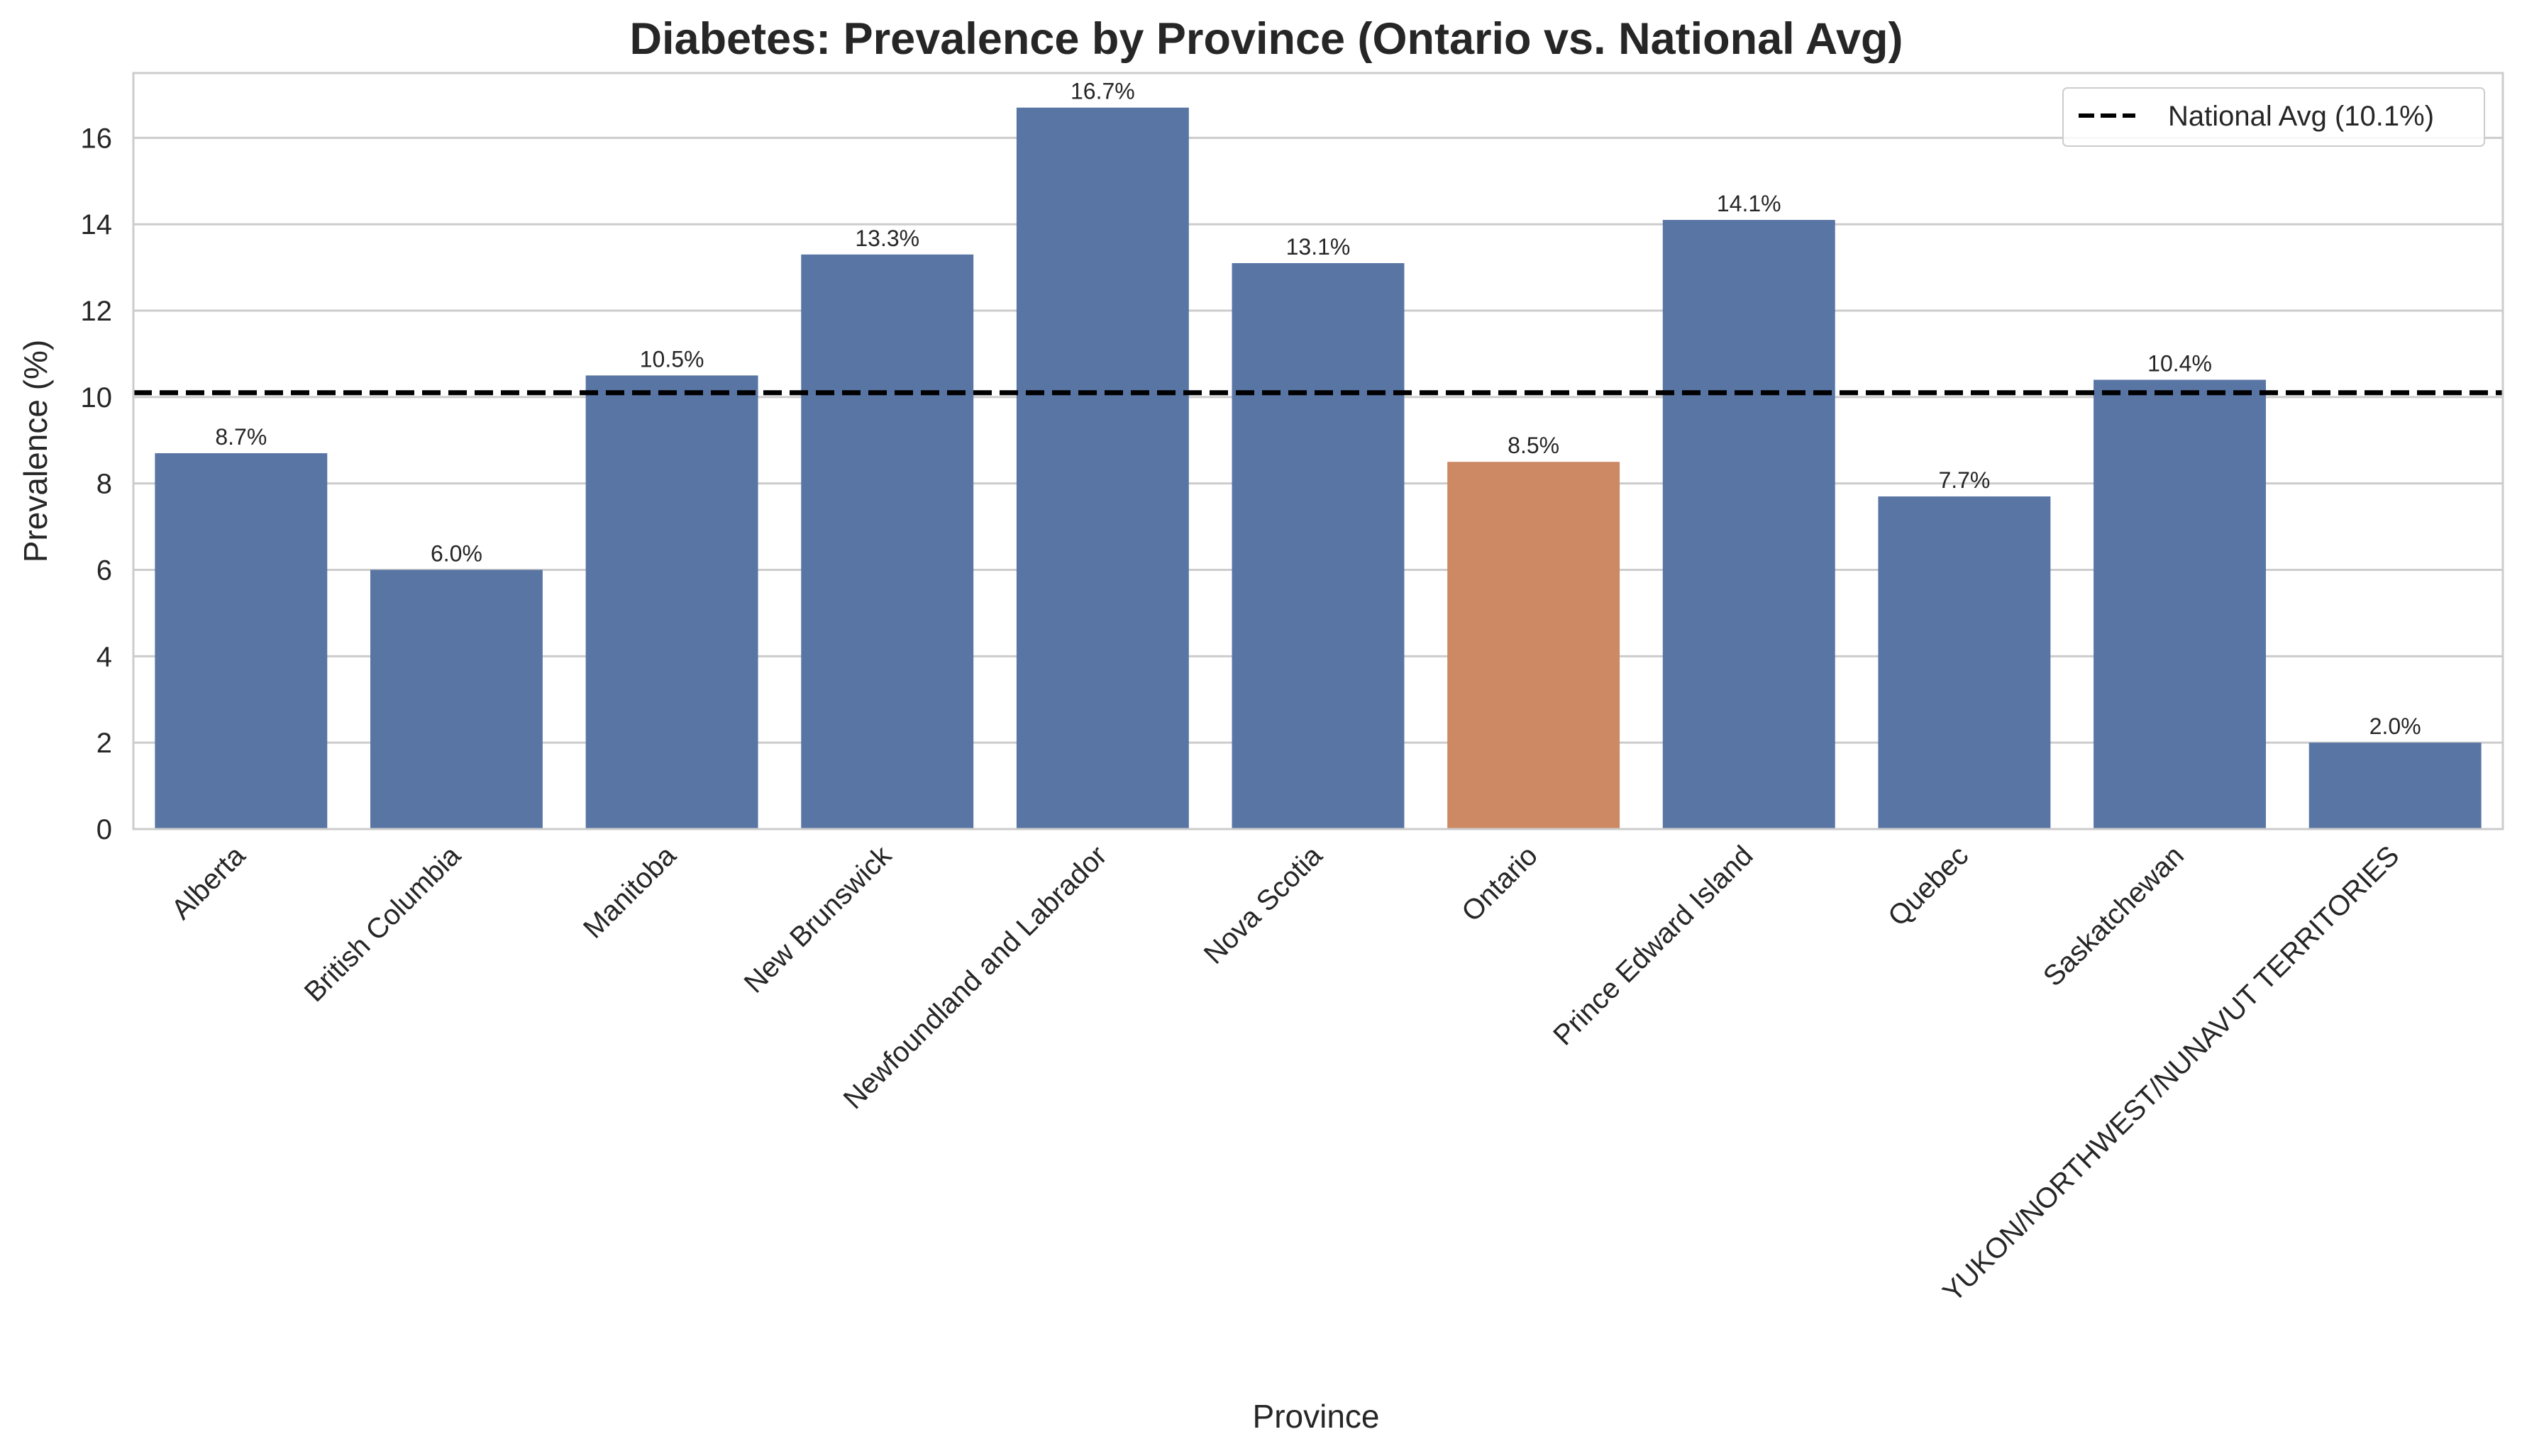  What do you see at coordinates (208, 883) in the screenshot?
I see `x-tick-label-alberta: Alberta` at bounding box center [208, 883].